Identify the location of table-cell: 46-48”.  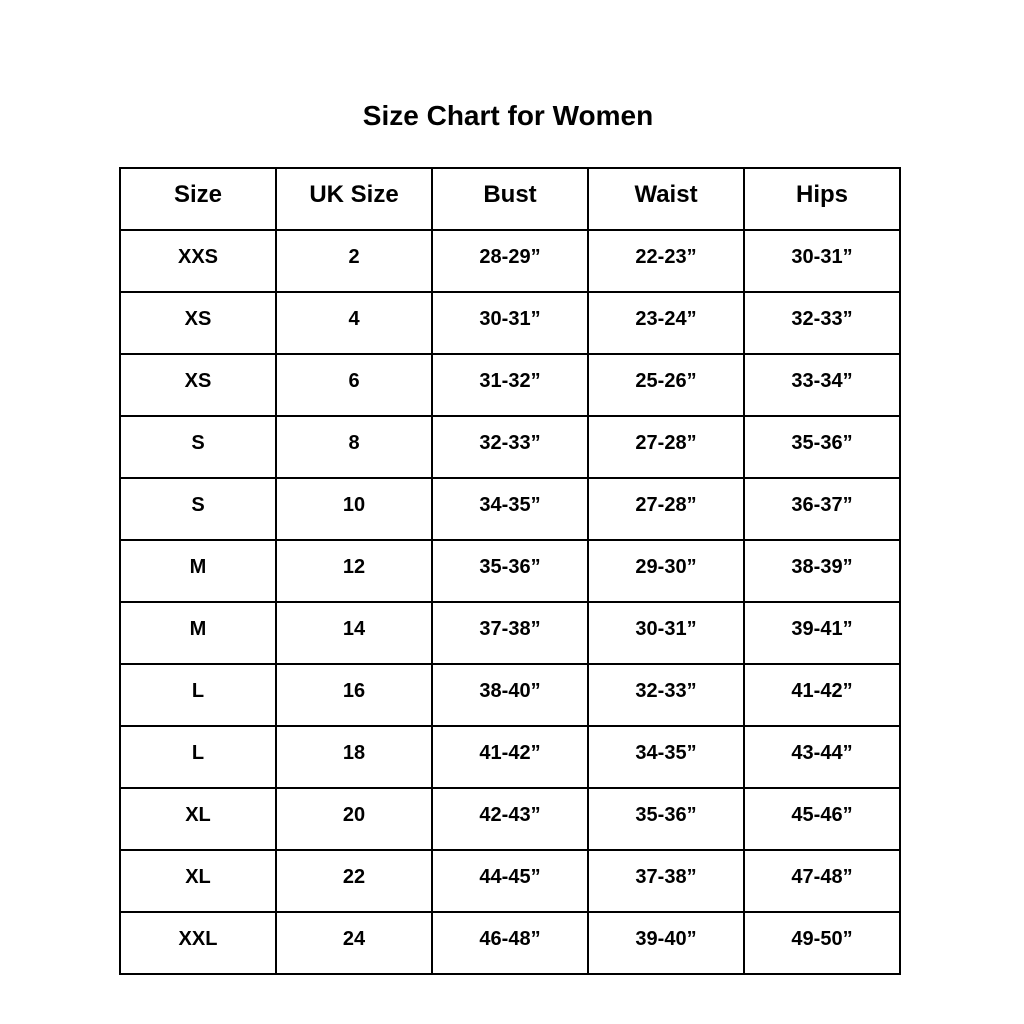
(510, 943).